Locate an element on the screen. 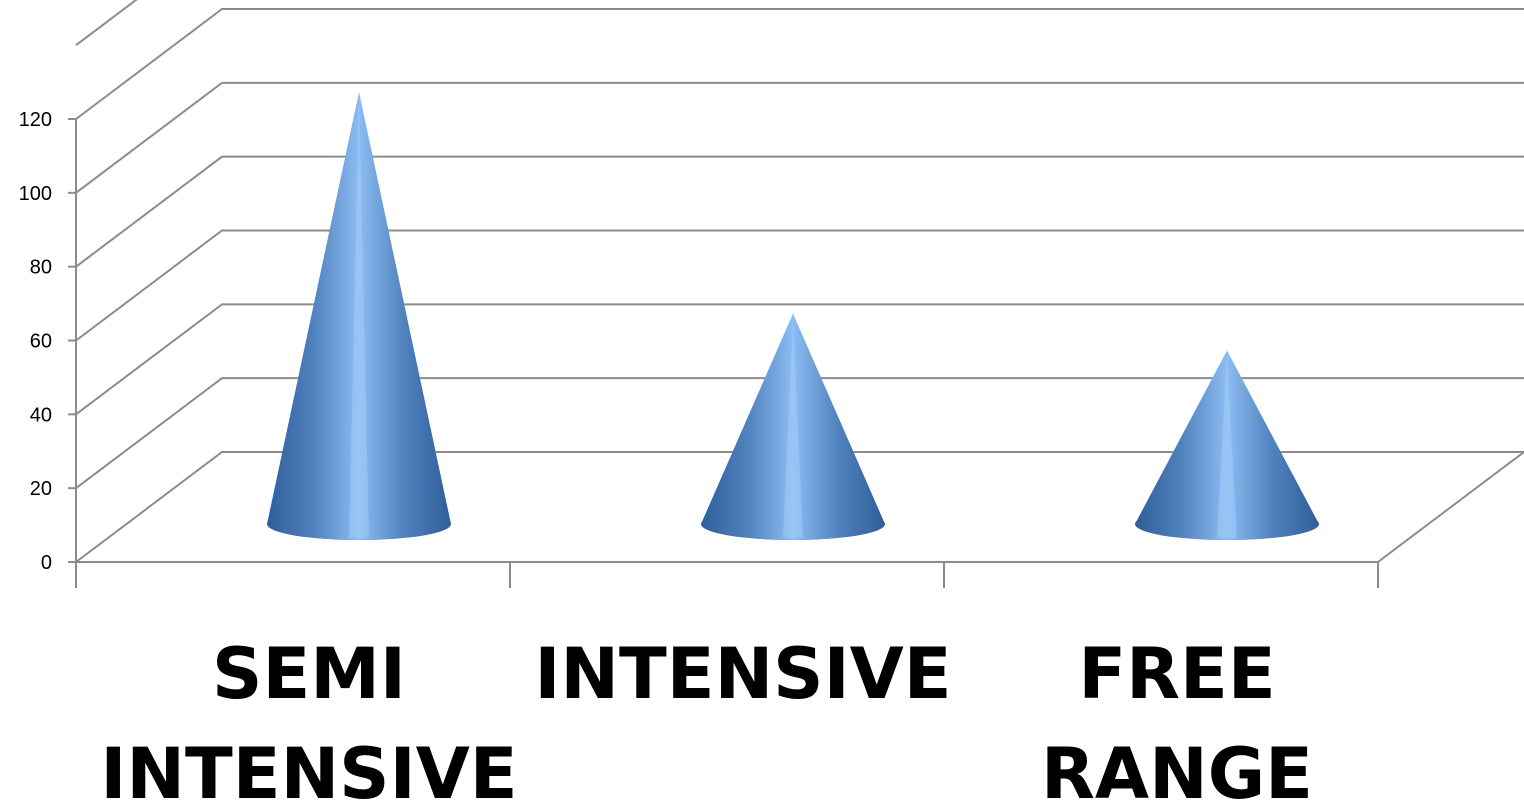 Image resolution: width=1524 pixels, height=808 pixels. y-tick-label-80: 80 is located at coordinates (41, 268).